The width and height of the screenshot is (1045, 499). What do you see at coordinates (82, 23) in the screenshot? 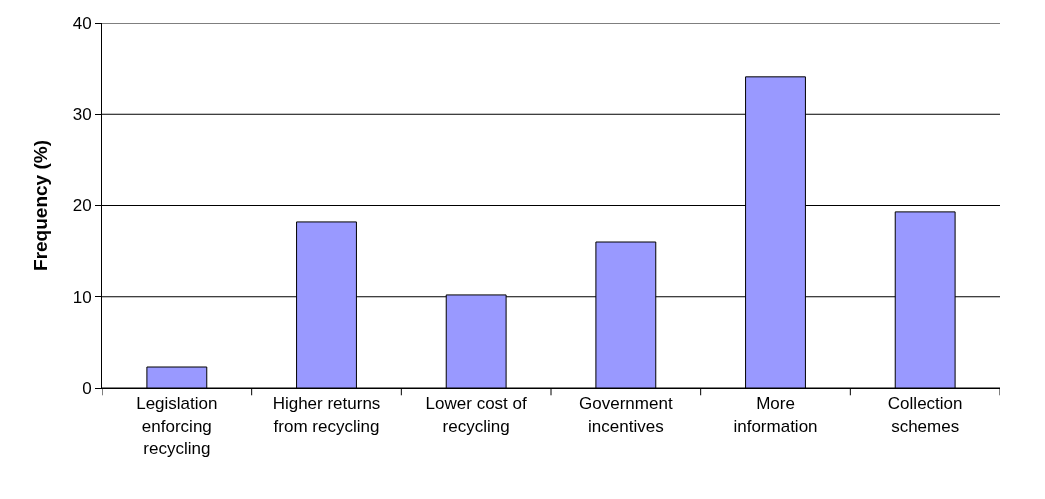
I see `y-tick-label: 40` at bounding box center [82, 23].